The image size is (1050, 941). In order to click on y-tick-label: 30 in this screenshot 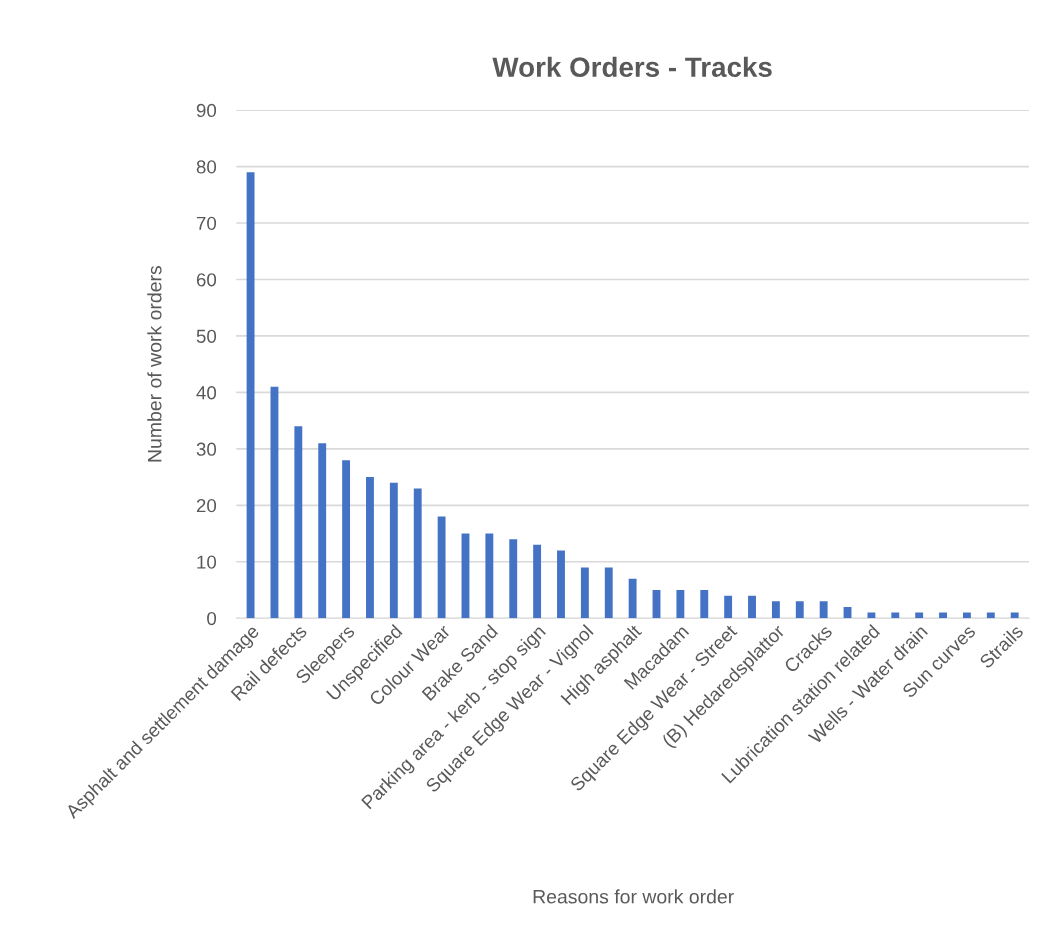, I will do `click(206, 449)`.